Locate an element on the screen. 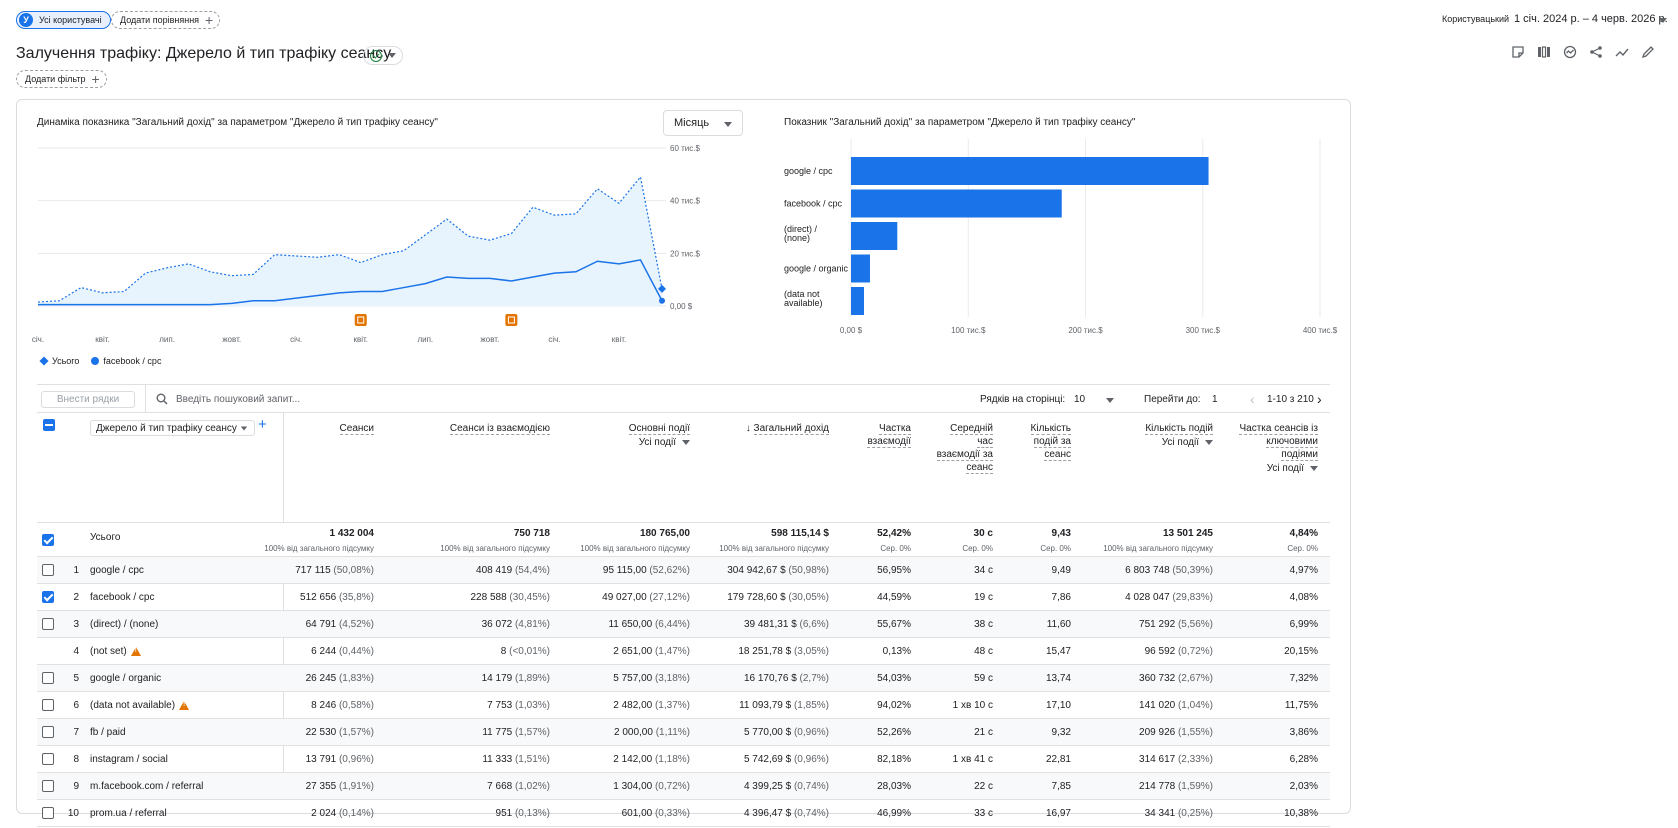 The width and height of the screenshot is (1678, 828). segment-chip: У Усі користувачі is located at coordinates (63, 20).